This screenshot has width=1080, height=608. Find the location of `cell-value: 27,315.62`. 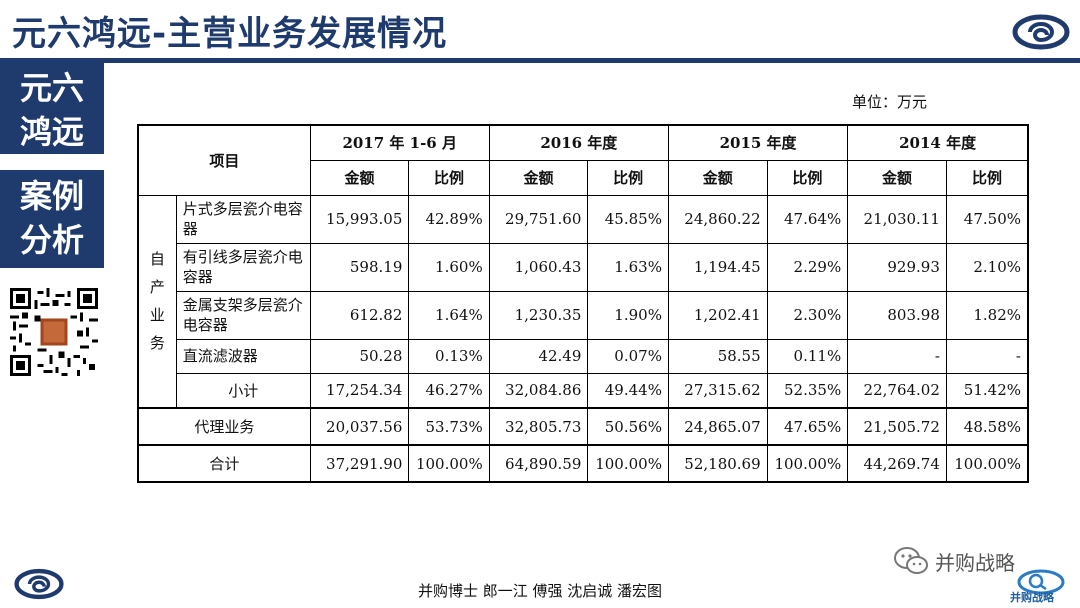

cell-value: 27,315.62 is located at coordinates (717, 390).